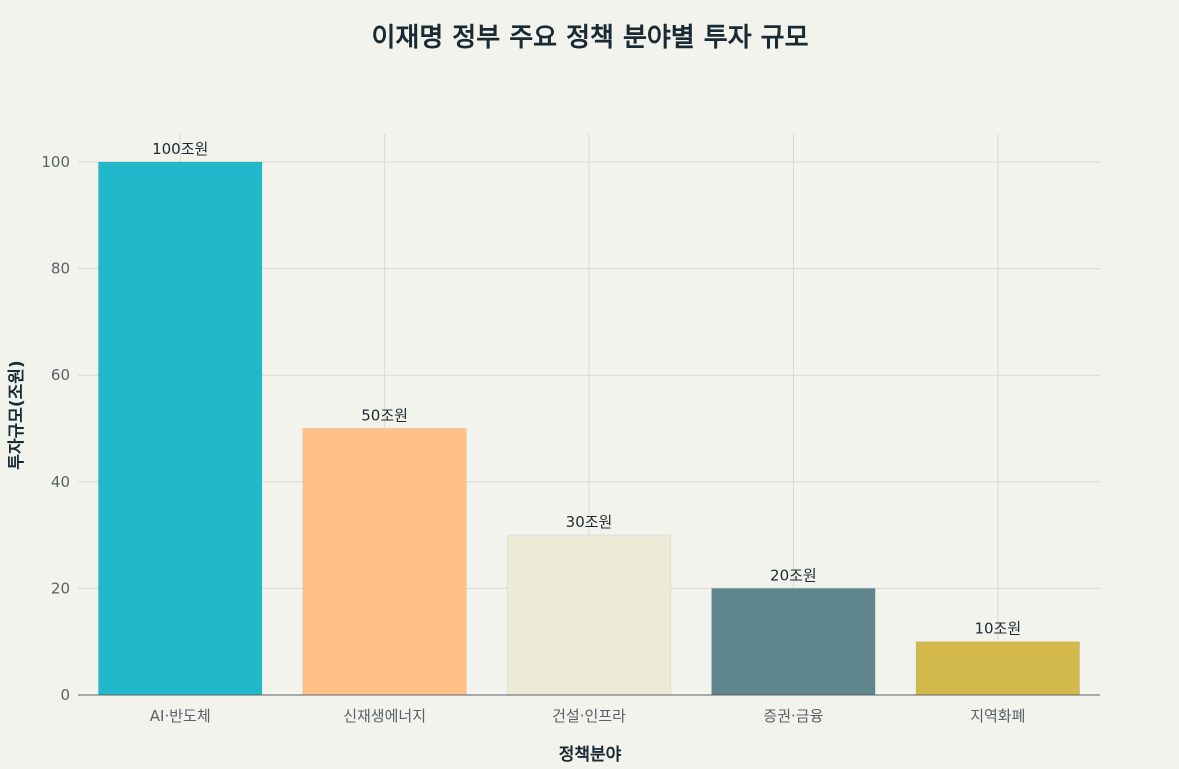 The height and width of the screenshot is (769, 1179). What do you see at coordinates (60, 375) in the screenshot?
I see `y-tick-label: 60` at bounding box center [60, 375].